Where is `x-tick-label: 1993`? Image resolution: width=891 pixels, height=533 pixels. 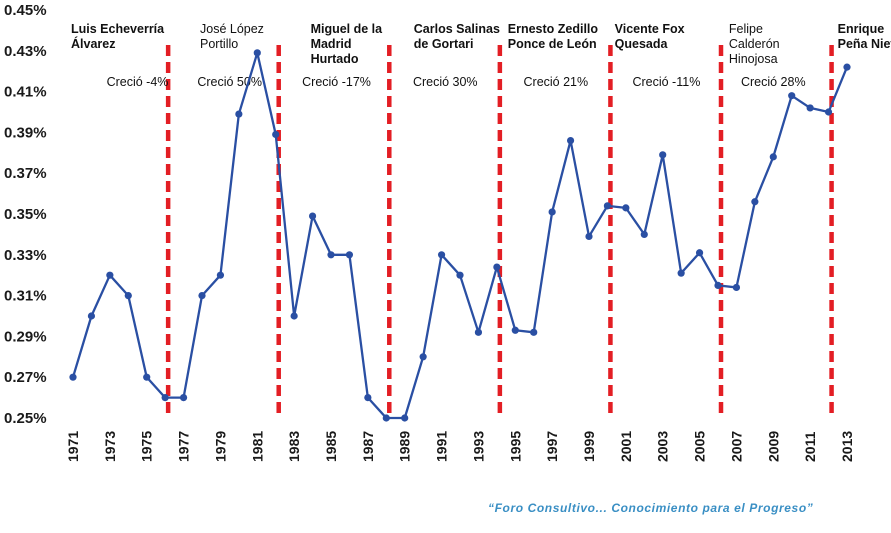 x-tick-label: 1993 is located at coordinates (478, 446).